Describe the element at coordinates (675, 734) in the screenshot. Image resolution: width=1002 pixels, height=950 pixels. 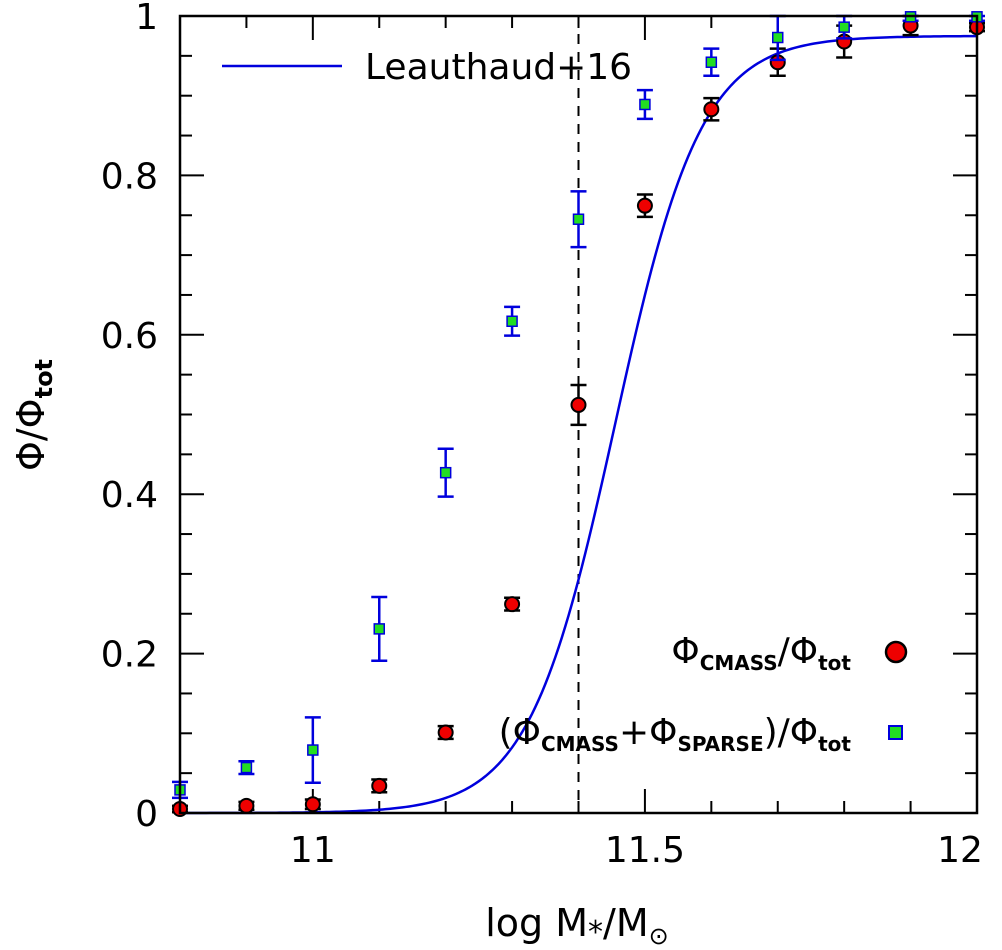
I see `legend-square-label: (ΦCMASS+ΦSPARSE)/Φtot` at that location.